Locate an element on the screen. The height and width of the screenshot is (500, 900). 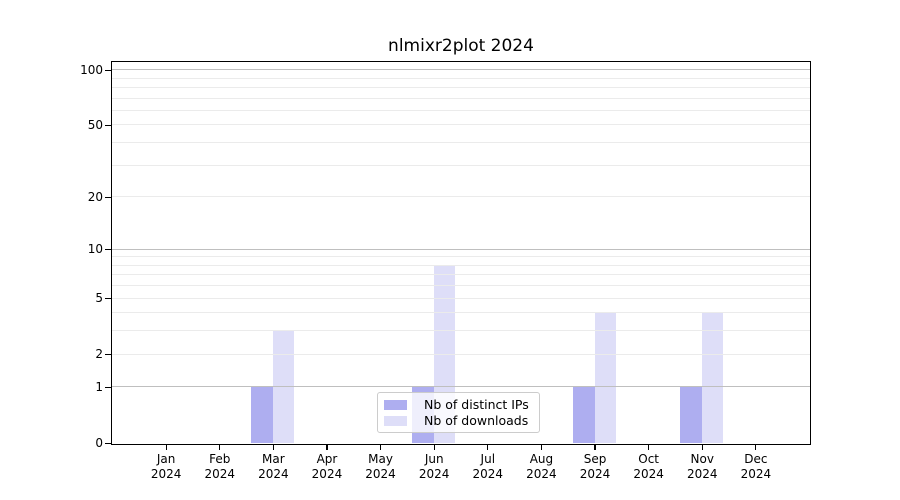
x-tick-month: Apr is located at coordinates (327, 459).